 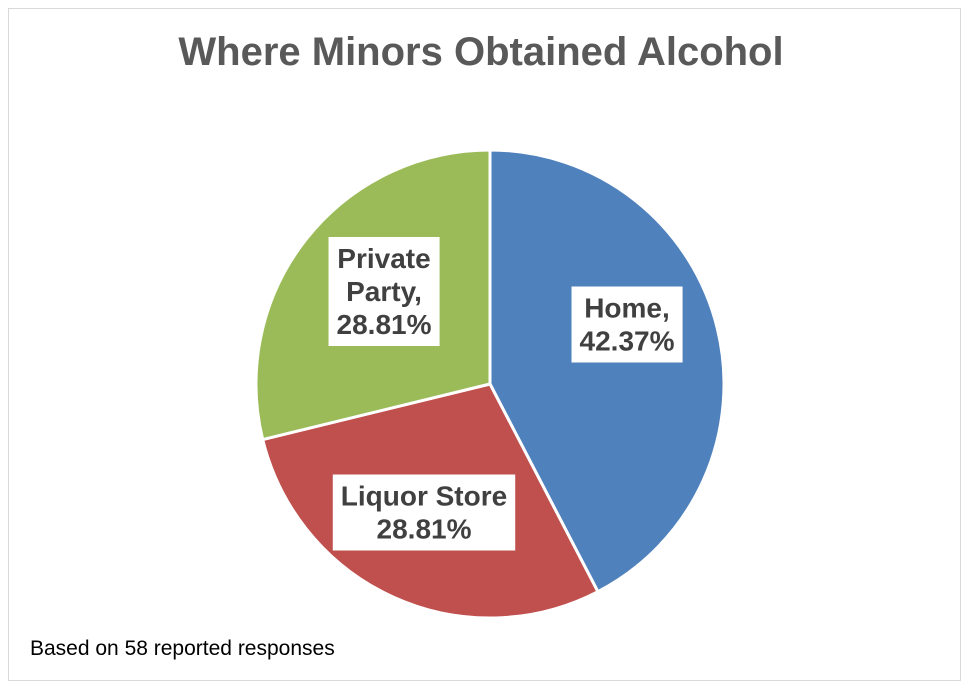 I want to click on data-label-text: Home,, so click(x=627, y=308).